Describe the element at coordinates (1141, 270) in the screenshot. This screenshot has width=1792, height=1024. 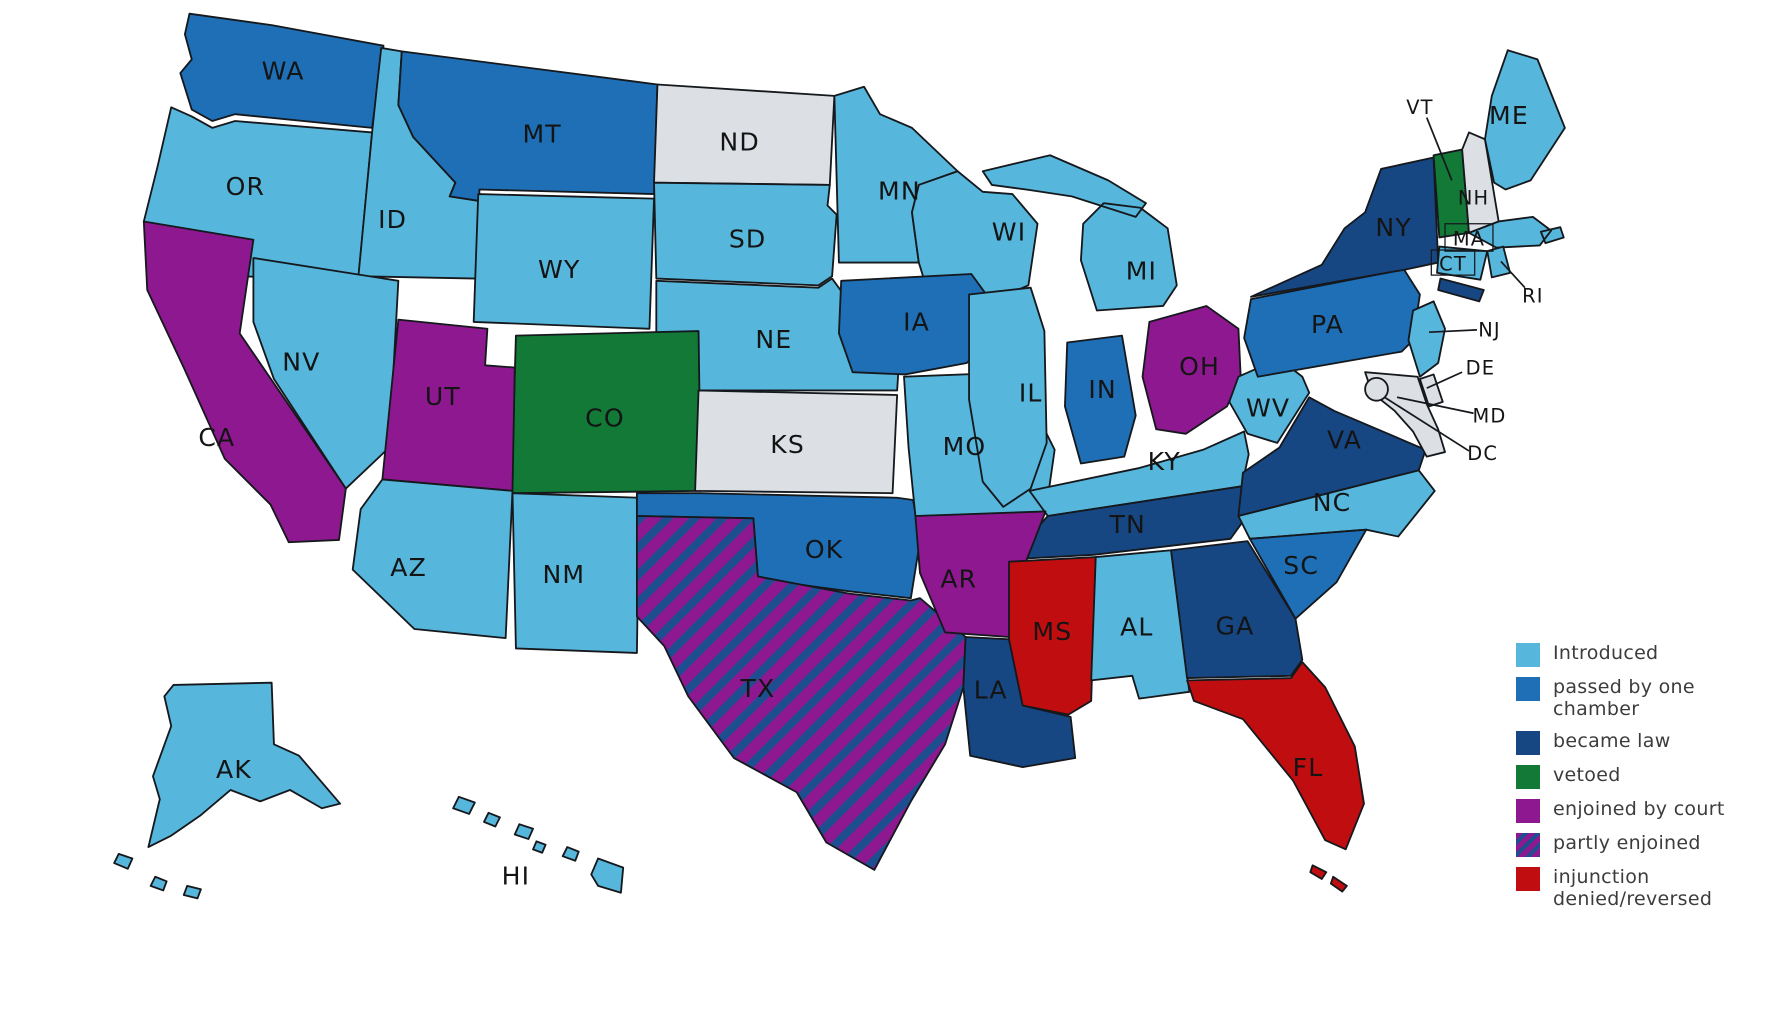
I see `state-label-mi: MI` at that location.